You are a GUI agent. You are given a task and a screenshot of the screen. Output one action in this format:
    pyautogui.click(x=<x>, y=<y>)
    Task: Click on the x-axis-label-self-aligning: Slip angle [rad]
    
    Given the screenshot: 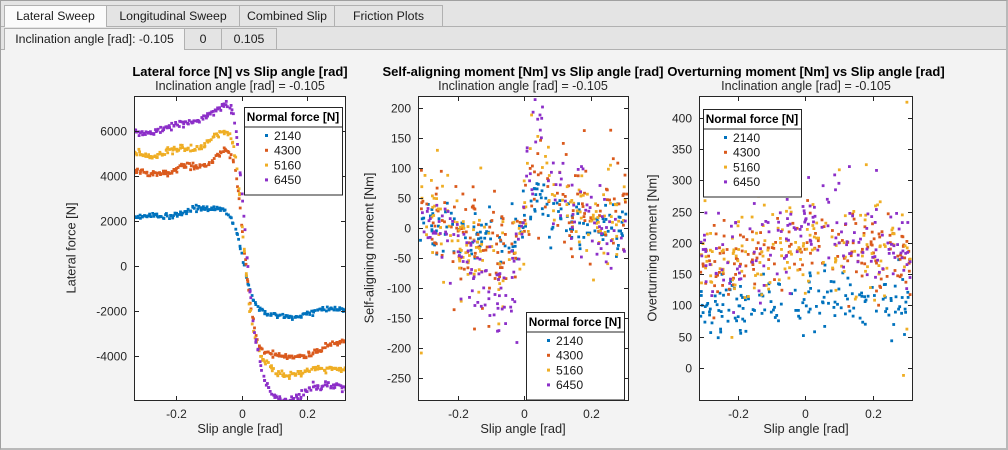 What is the action you would take?
    pyautogui.click(x=523, y=428)
    